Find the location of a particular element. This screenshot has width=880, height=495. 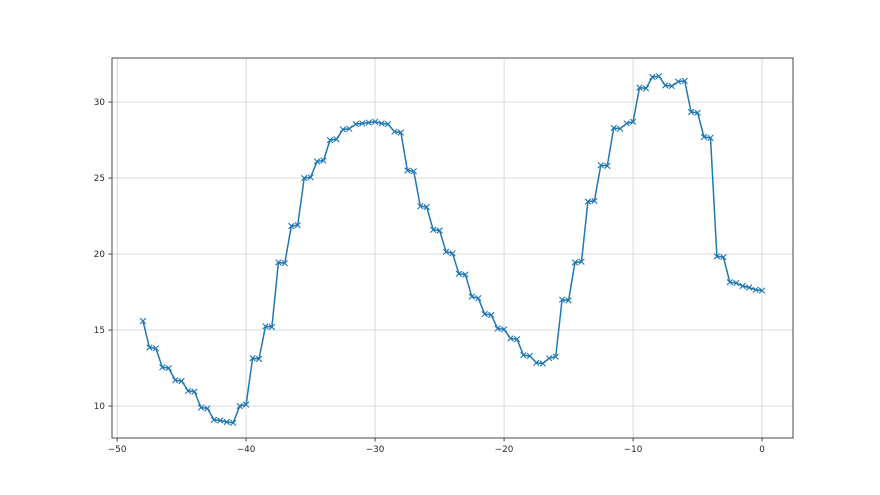

y-axis: 10 15 20 25 30 is located at coordinates (103, 255).